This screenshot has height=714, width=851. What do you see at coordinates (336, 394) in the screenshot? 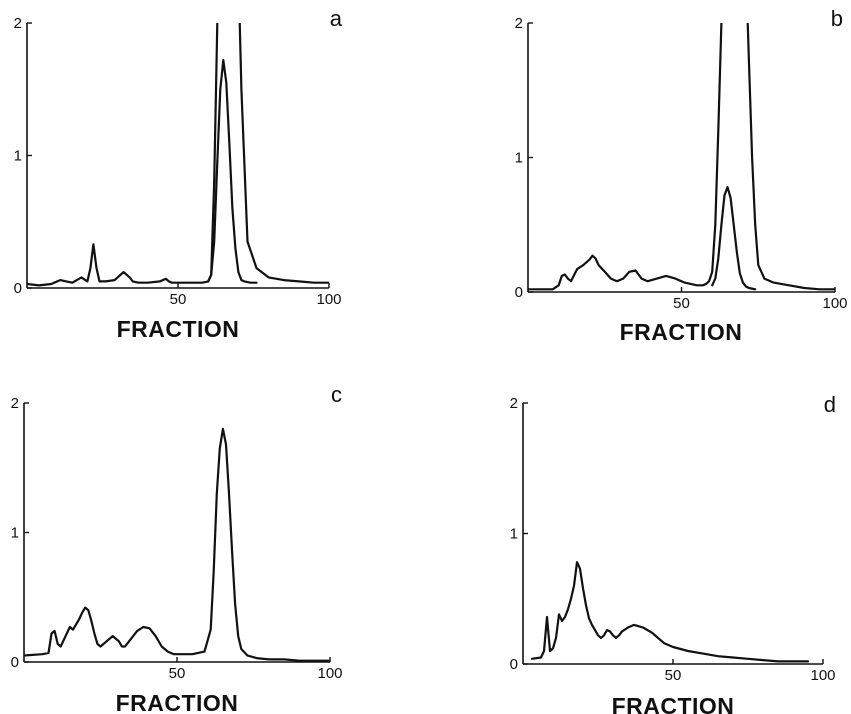
I see `panel-label: c` at bounding box center [336, 394].